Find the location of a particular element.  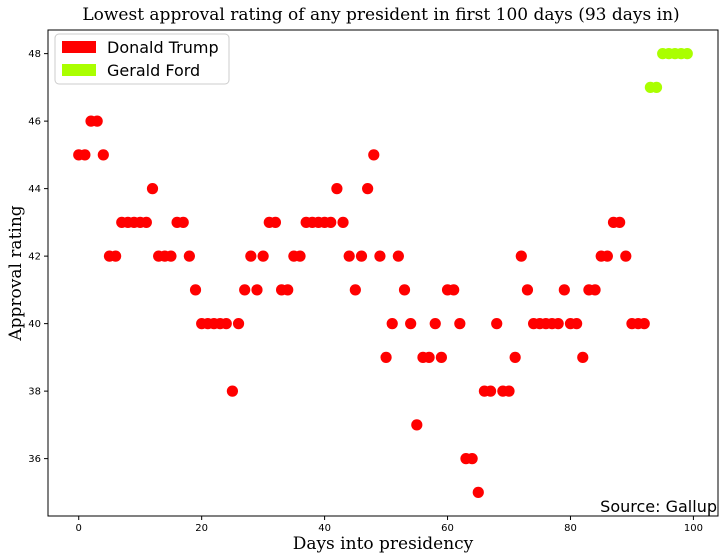

x-tick-label: 20 is located at coordinates (201, 528).